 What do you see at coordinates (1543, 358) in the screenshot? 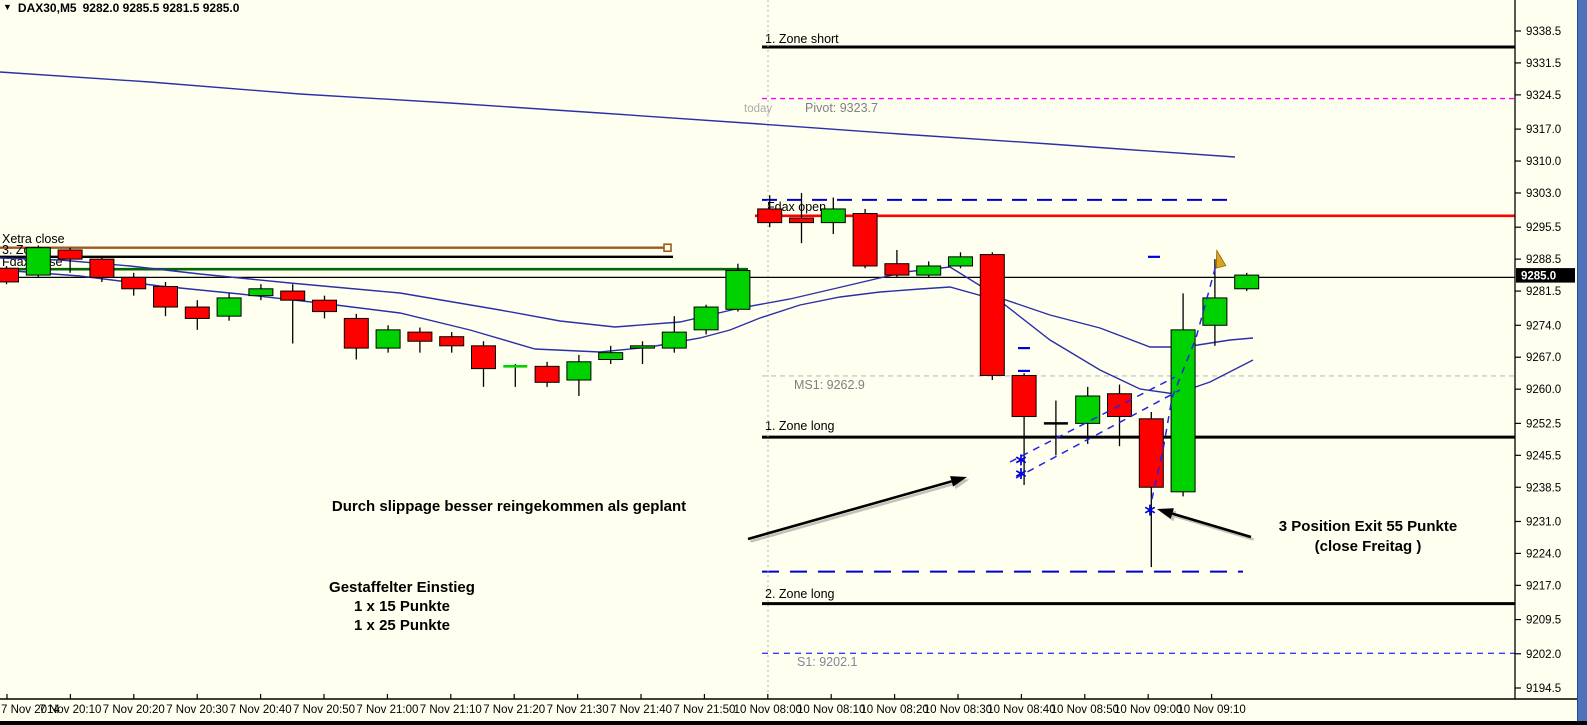
I see `y-axis-label: 9267.0` at bounding box center [1543, 358].